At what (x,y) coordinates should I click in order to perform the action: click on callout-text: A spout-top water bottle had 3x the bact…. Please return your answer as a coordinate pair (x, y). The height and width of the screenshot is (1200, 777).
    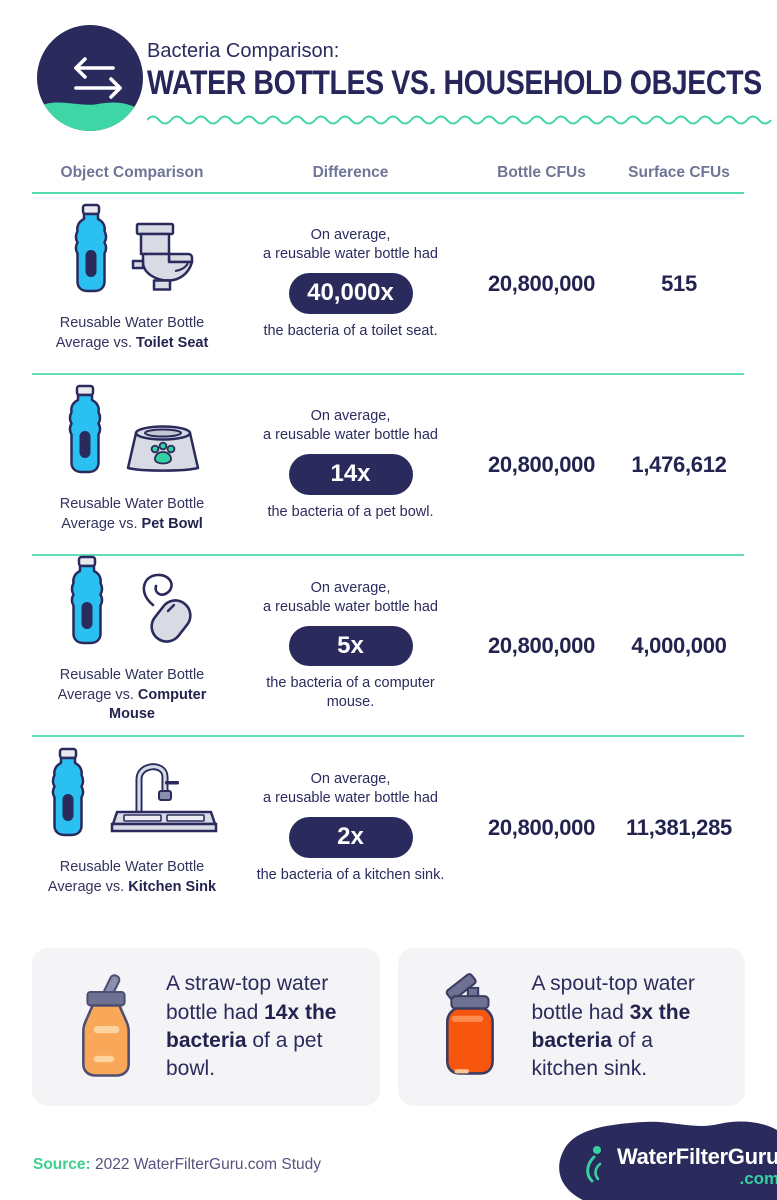
    Looking at the image, I should click on (613, 1026).